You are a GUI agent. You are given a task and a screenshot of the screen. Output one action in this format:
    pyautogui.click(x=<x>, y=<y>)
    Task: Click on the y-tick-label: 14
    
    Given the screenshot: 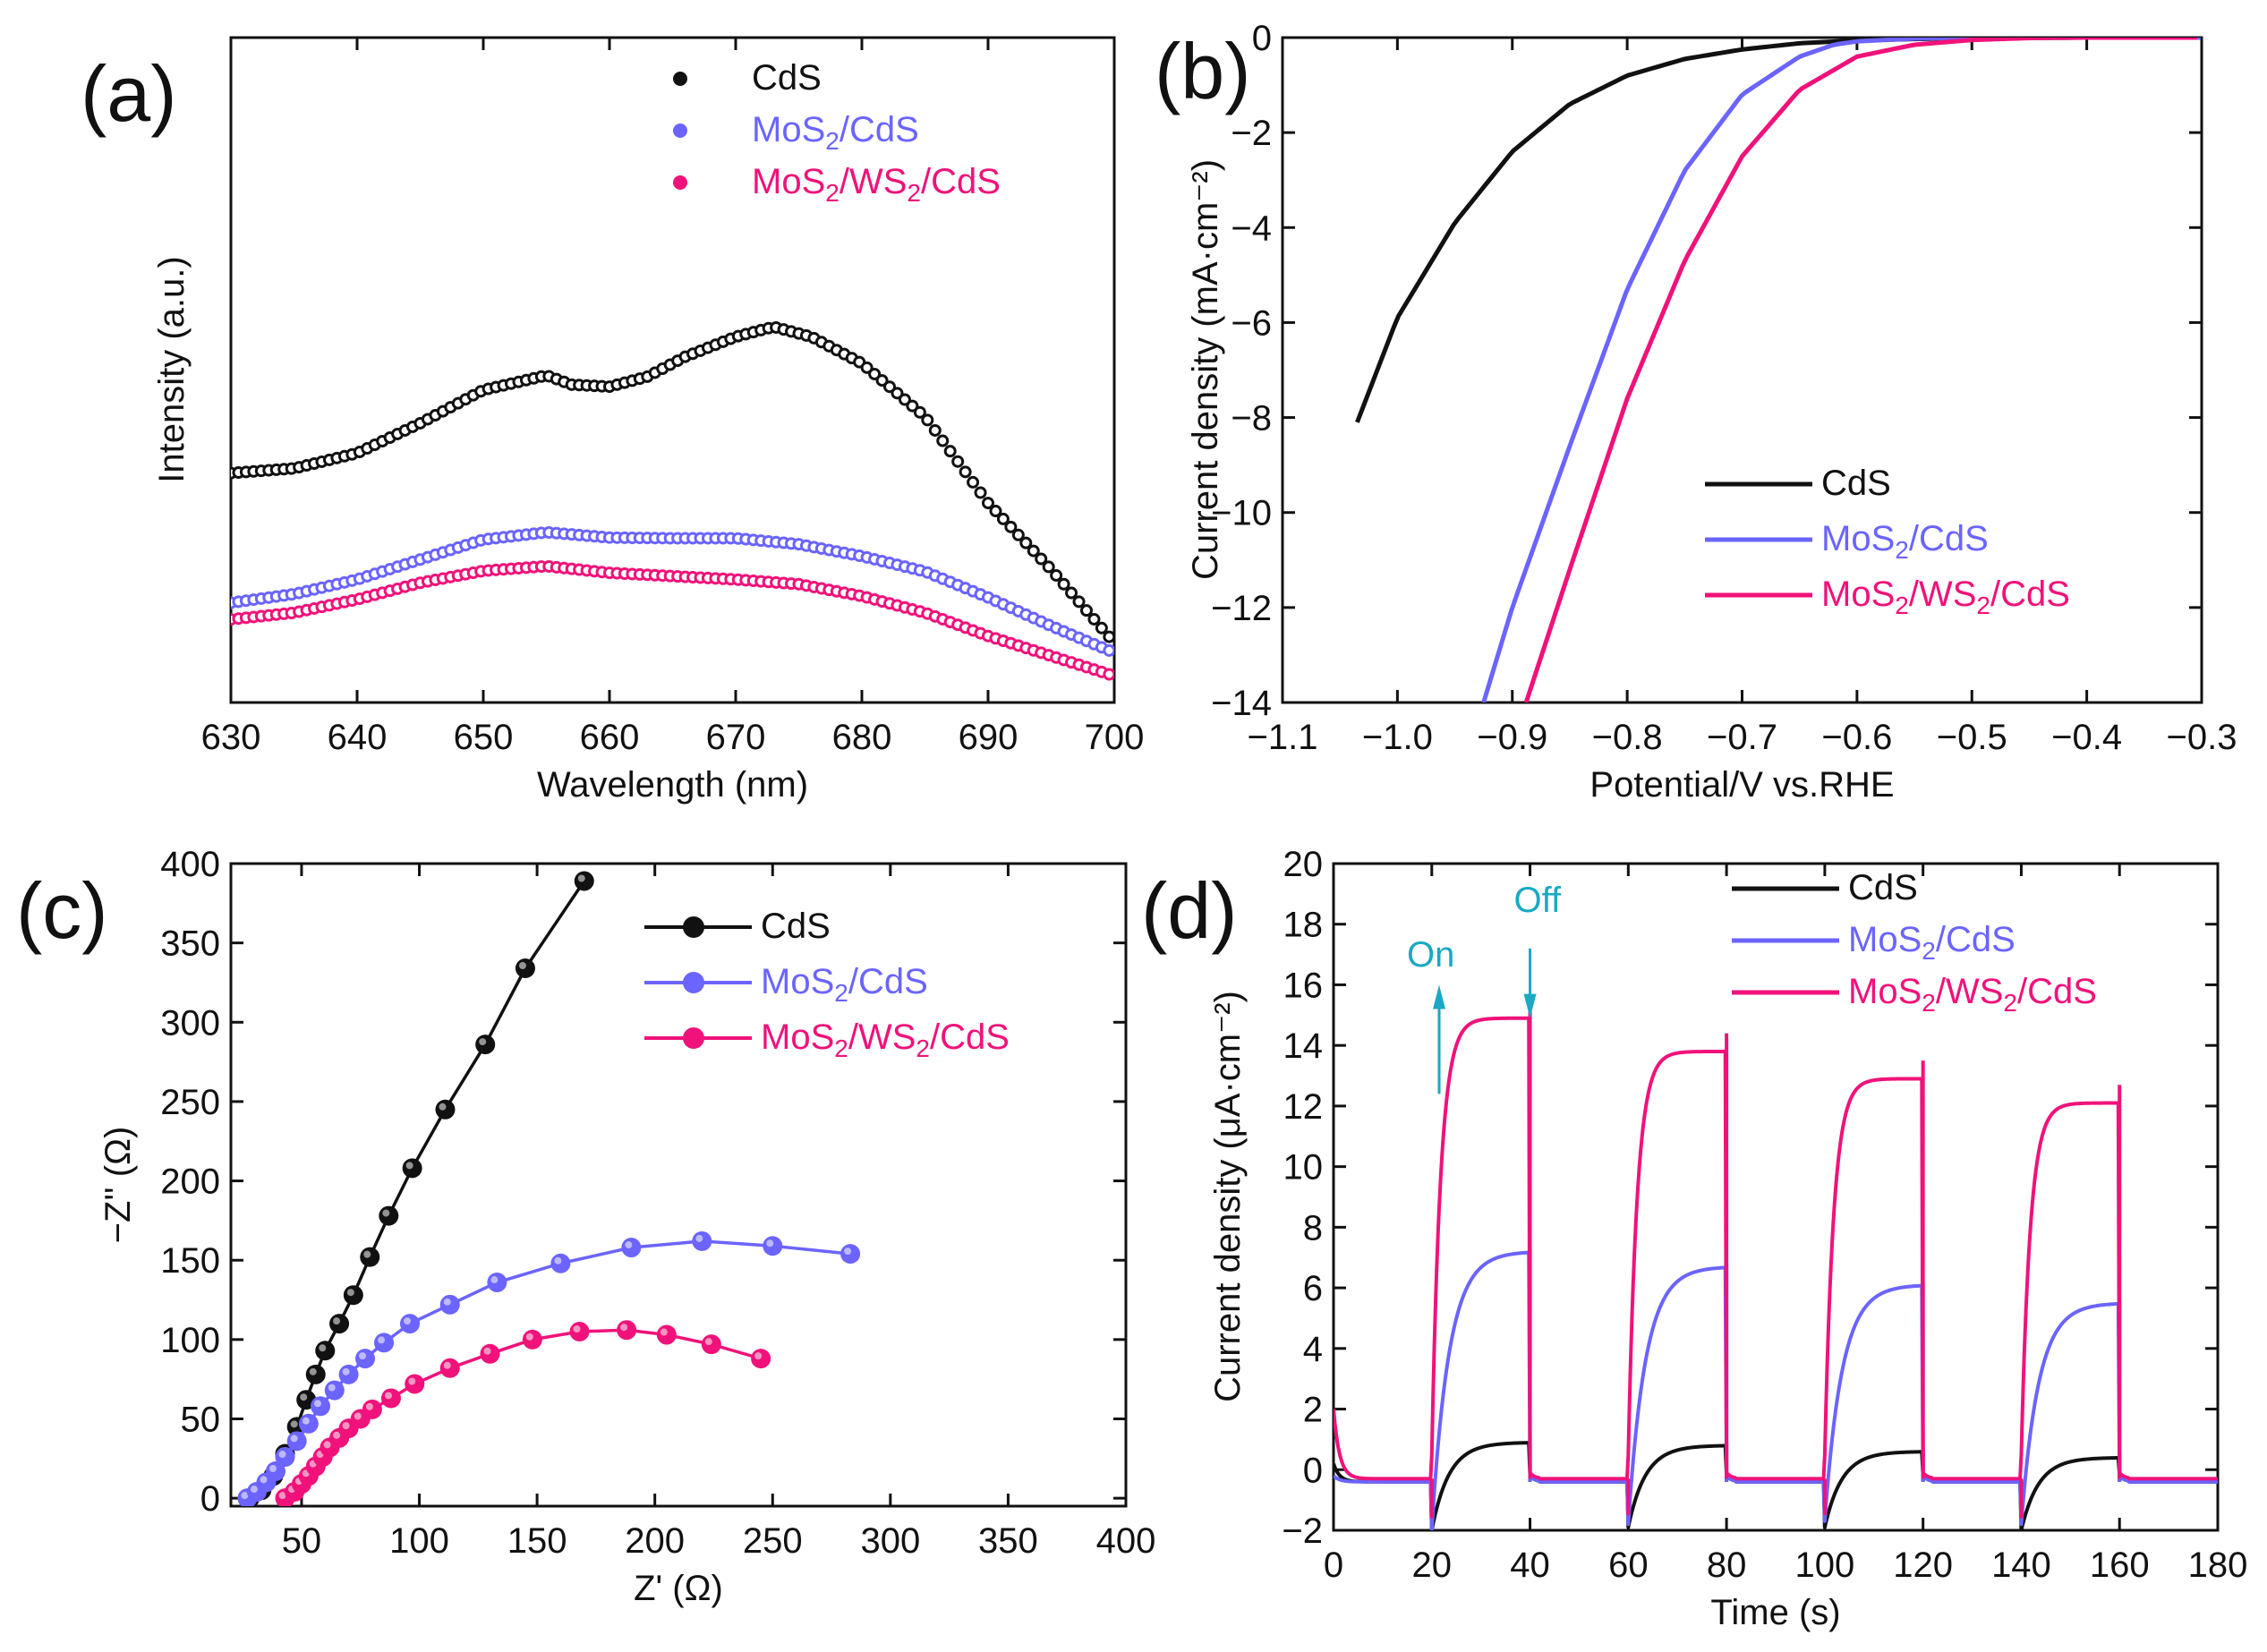 What is the action you would take?
    pyautogui.click(x=1303, y=1046)
    